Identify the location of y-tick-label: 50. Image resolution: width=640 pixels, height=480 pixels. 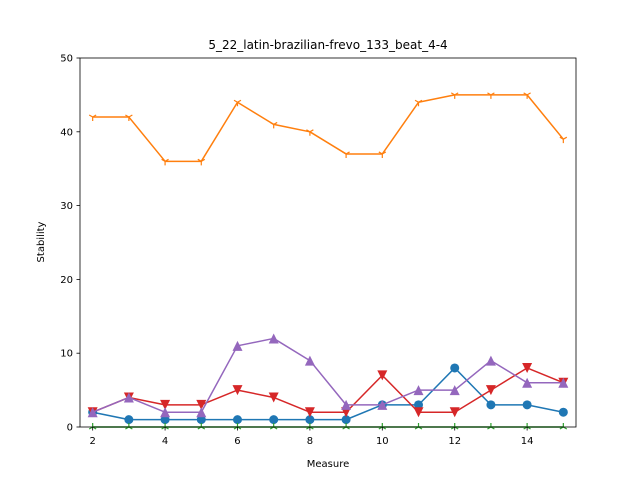
(66, 59).